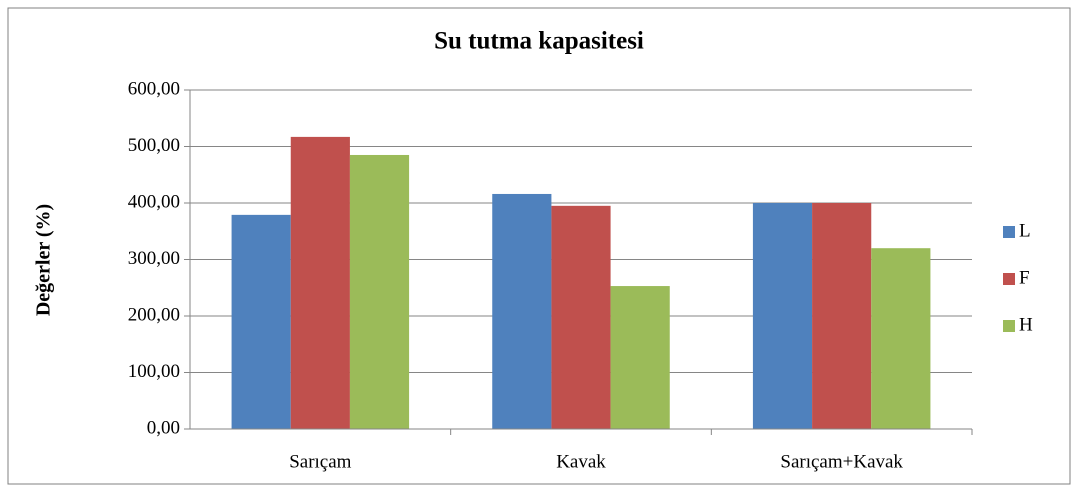  Describe the element at coordinates (1025, 230) in the screenshot. I see `legend-label: L` at that location.